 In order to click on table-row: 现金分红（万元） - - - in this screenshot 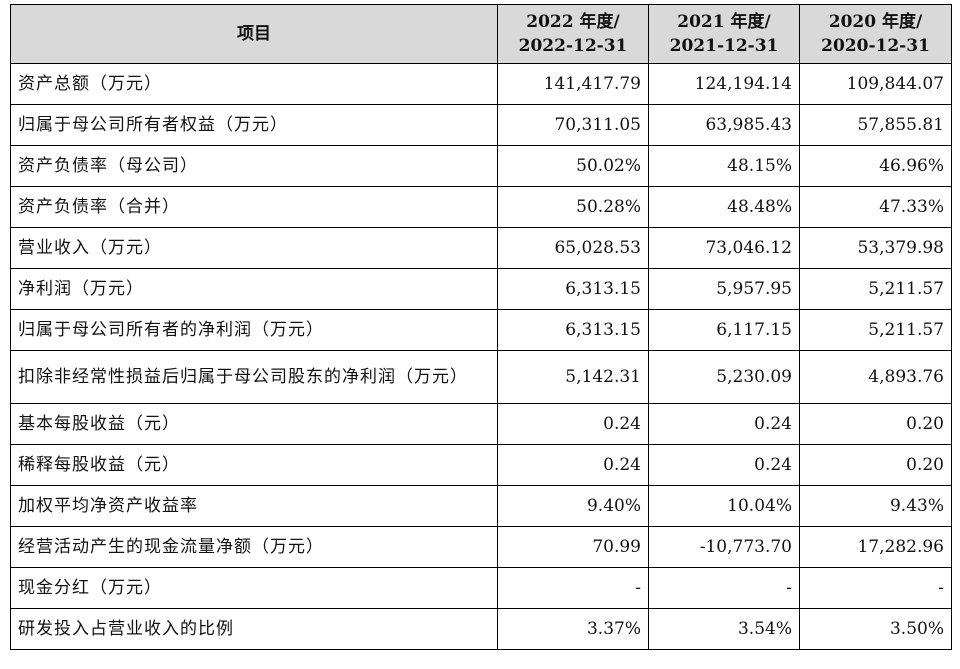, I will do `click(481, 588)`.